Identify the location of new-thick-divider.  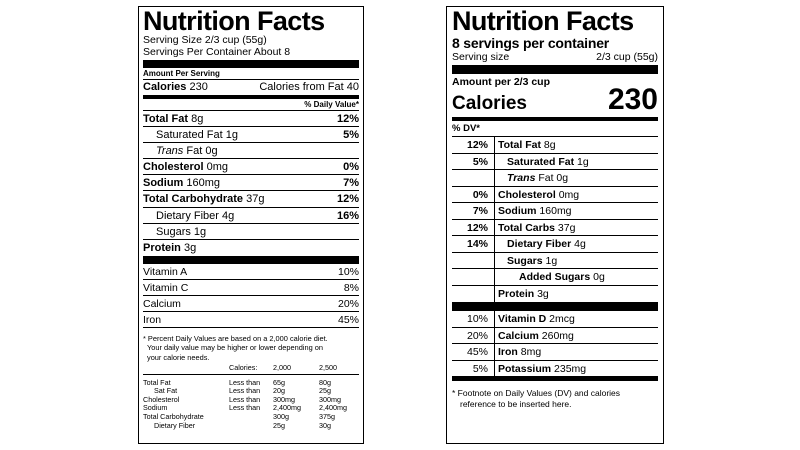
(555, 306).